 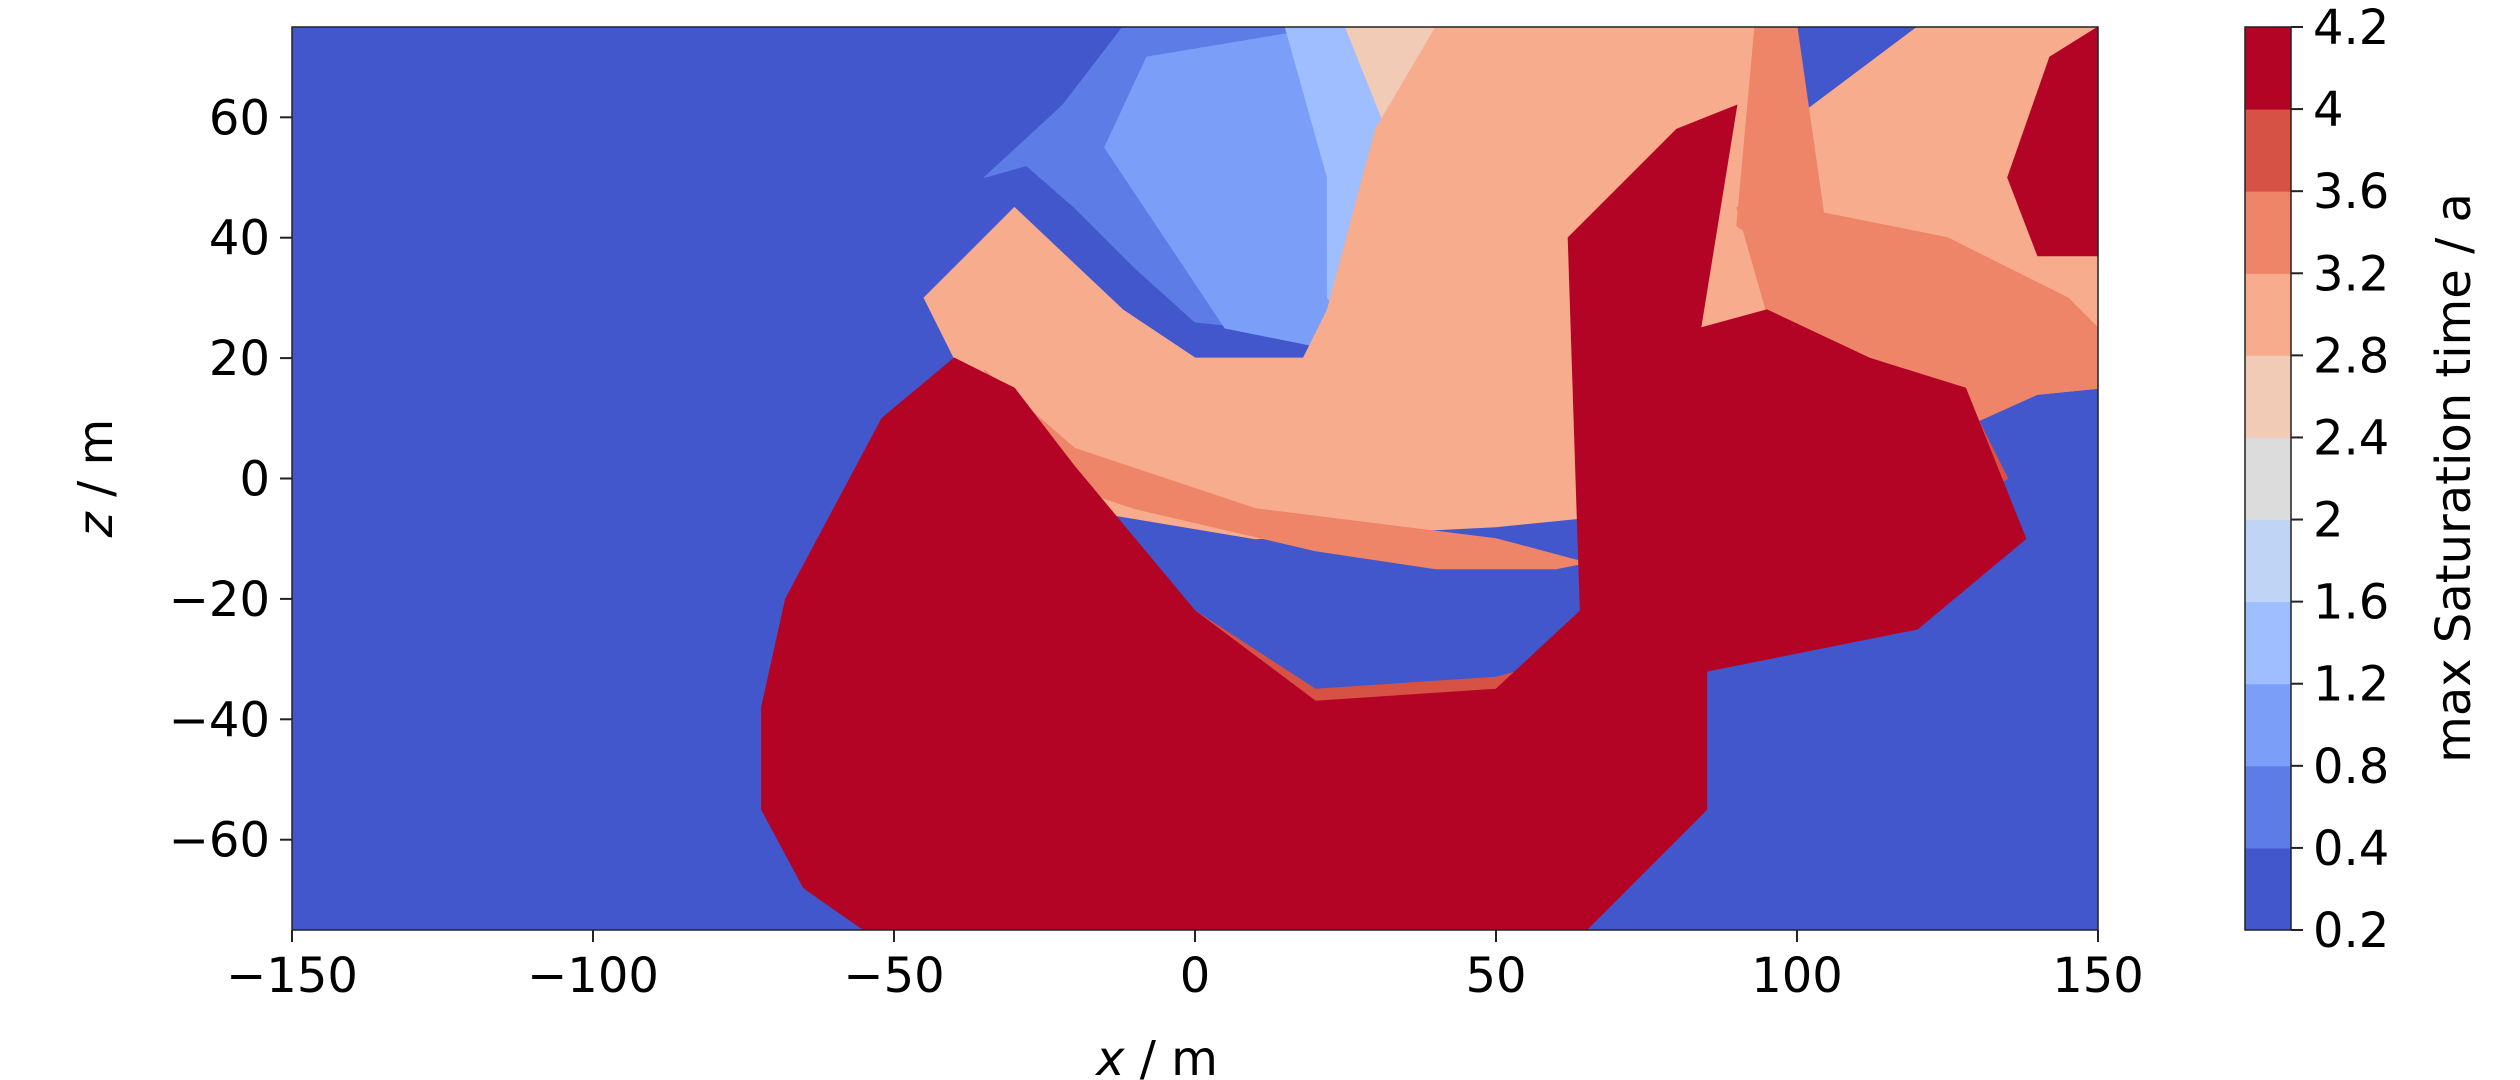 What do you see at coordinates (2316, 479) in the screenshot?
I see `colorbar: 0.2 0.4 0.8 1.2 1.6 2 2.4 2.8 3.2 3.6 4 4.2` at bounding box center [2316, 479].